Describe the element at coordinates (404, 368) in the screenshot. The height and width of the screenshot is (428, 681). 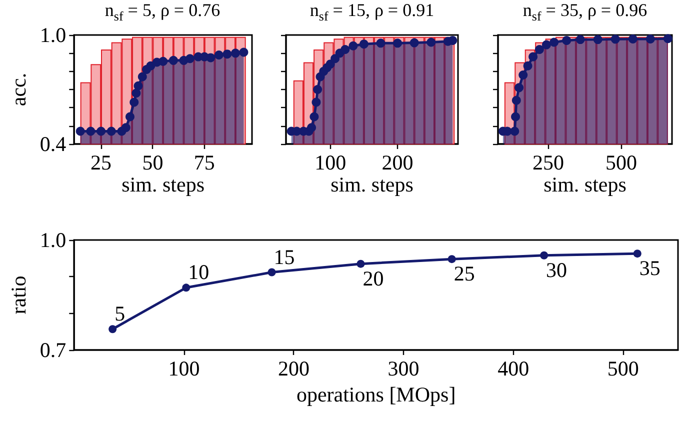
I see `x-tick-label: 300` at that location.